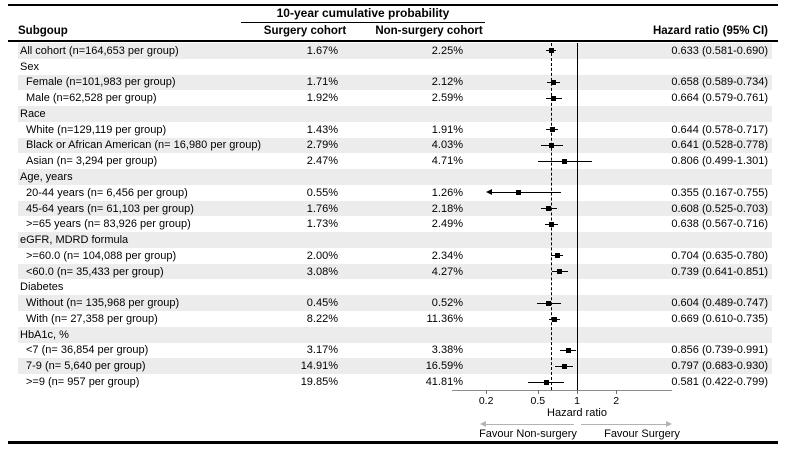 This screenshot has height=451, width=786. Describe the element at coordinates (719, 129) in the screenshot. I see `hazard-ratio-value: 0.644 (0.578-0.717)` at that location.